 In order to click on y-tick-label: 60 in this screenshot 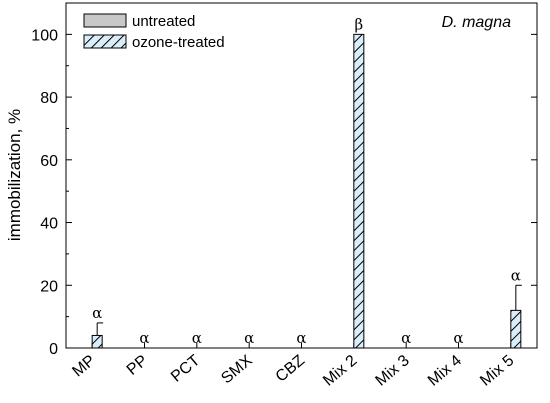, I will do `click(49, 161)`.